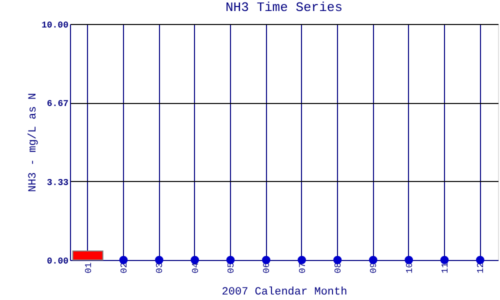 This screenshot has width=500, height=300. What do you see at coordinates (481, 268) in the screenshot?
I see `x-tick-label: 12` at bounding box center [481, 268].